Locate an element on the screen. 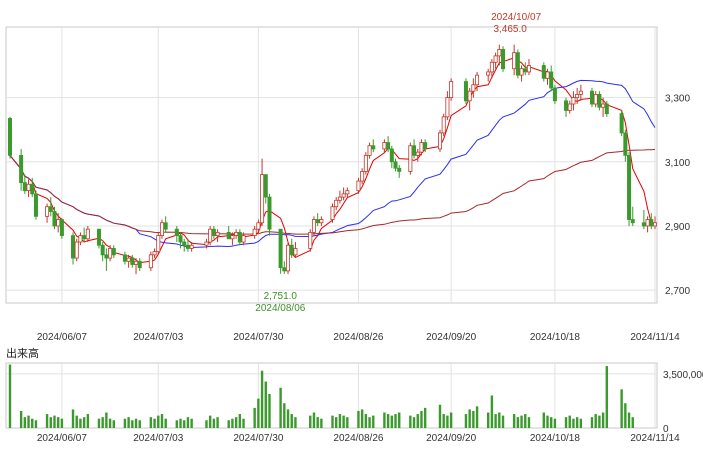 This screenshot has width=703, height=454. price-tick-labels: 2,700 2,900 3,100 3,300 is located at coordinates (677, 196).